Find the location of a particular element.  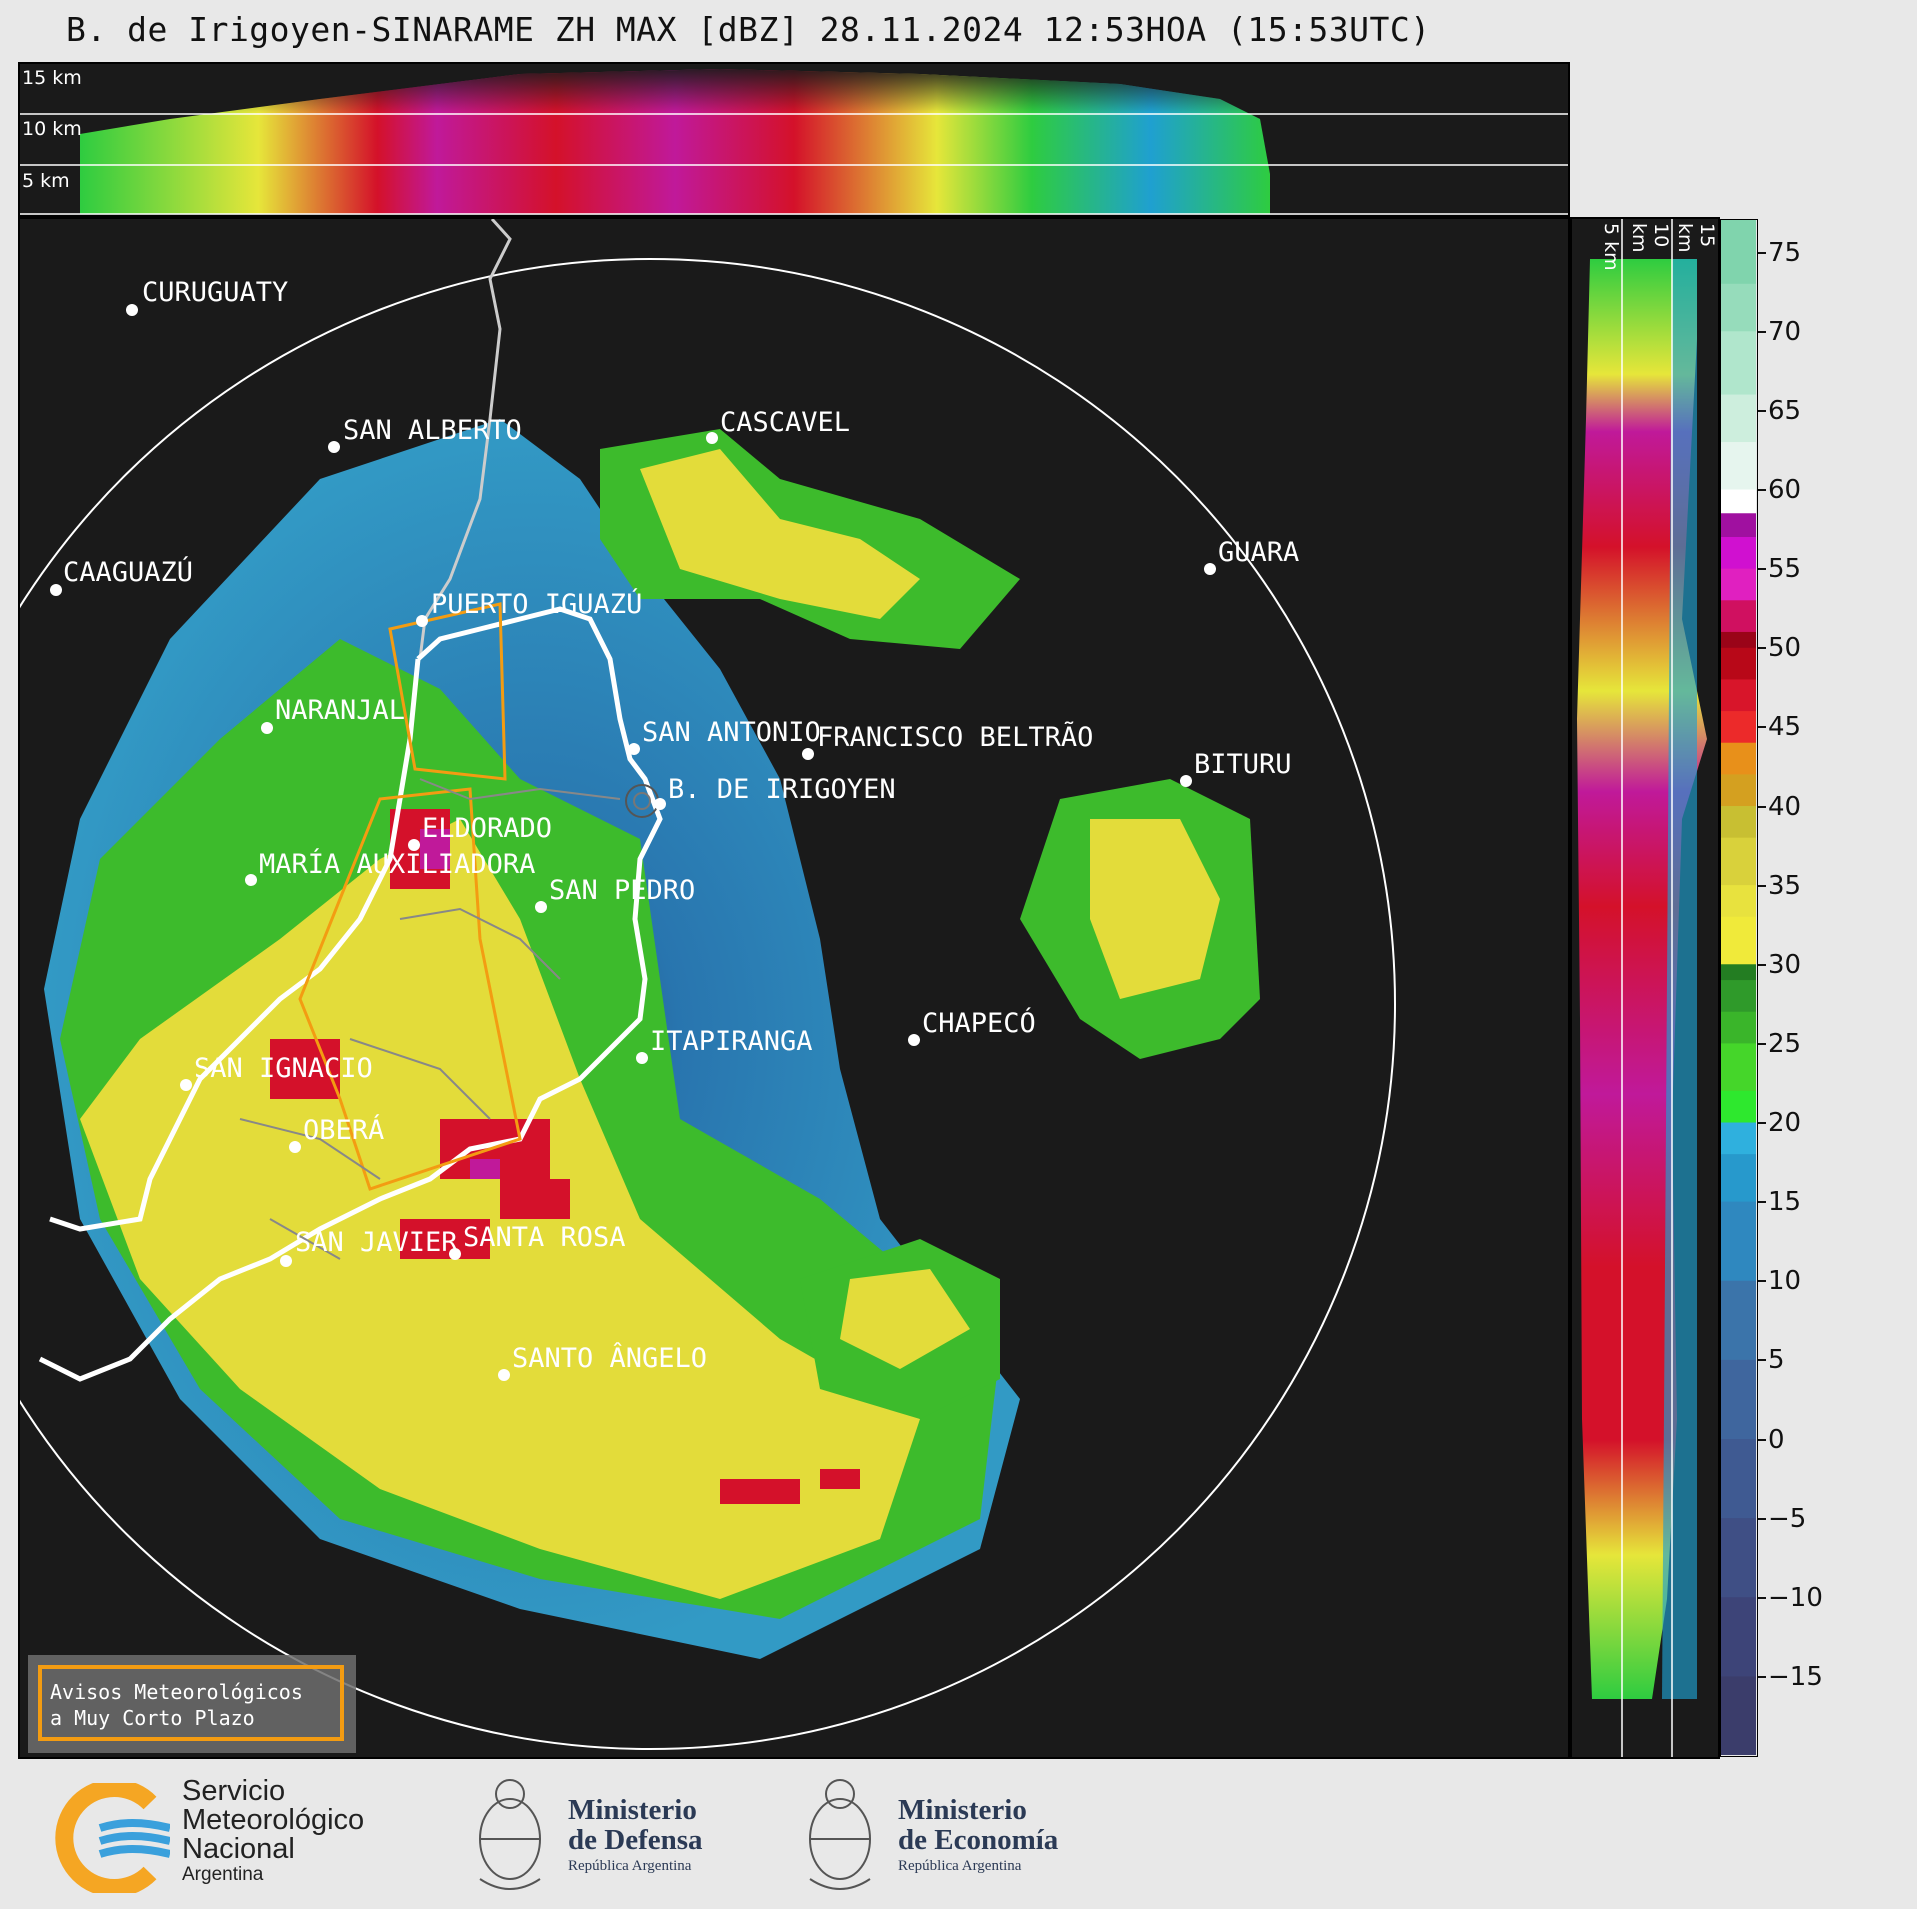

city-label-san-ignacio: SAN IGNACIO is located at coordinates (283, 1068).